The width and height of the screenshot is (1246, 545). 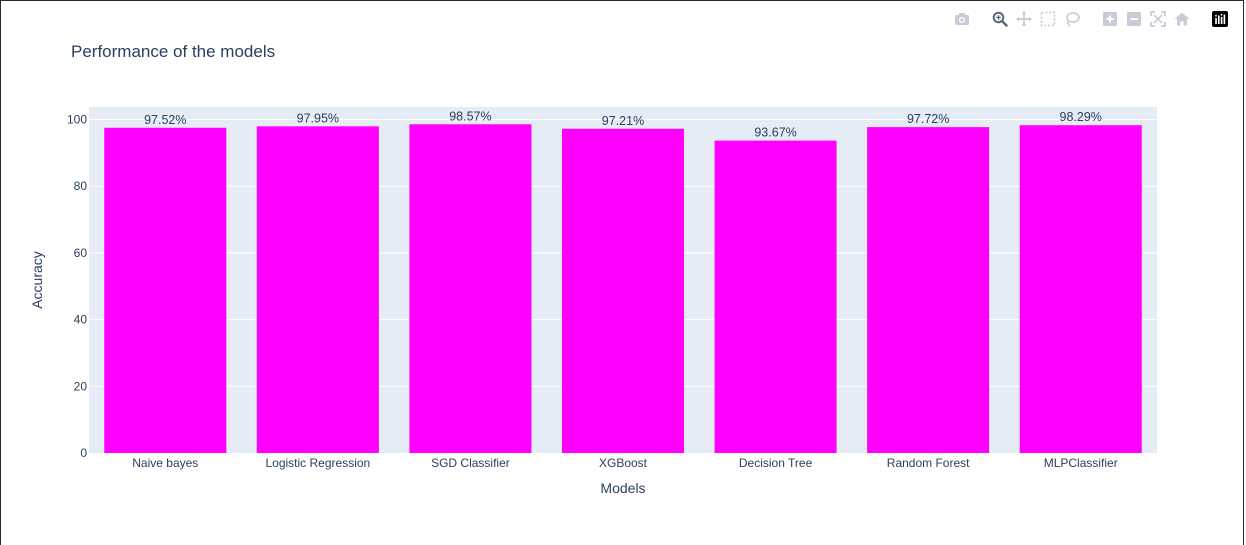 I want to click on bar-data-label: 93.67%, so click(x=775, y=133).